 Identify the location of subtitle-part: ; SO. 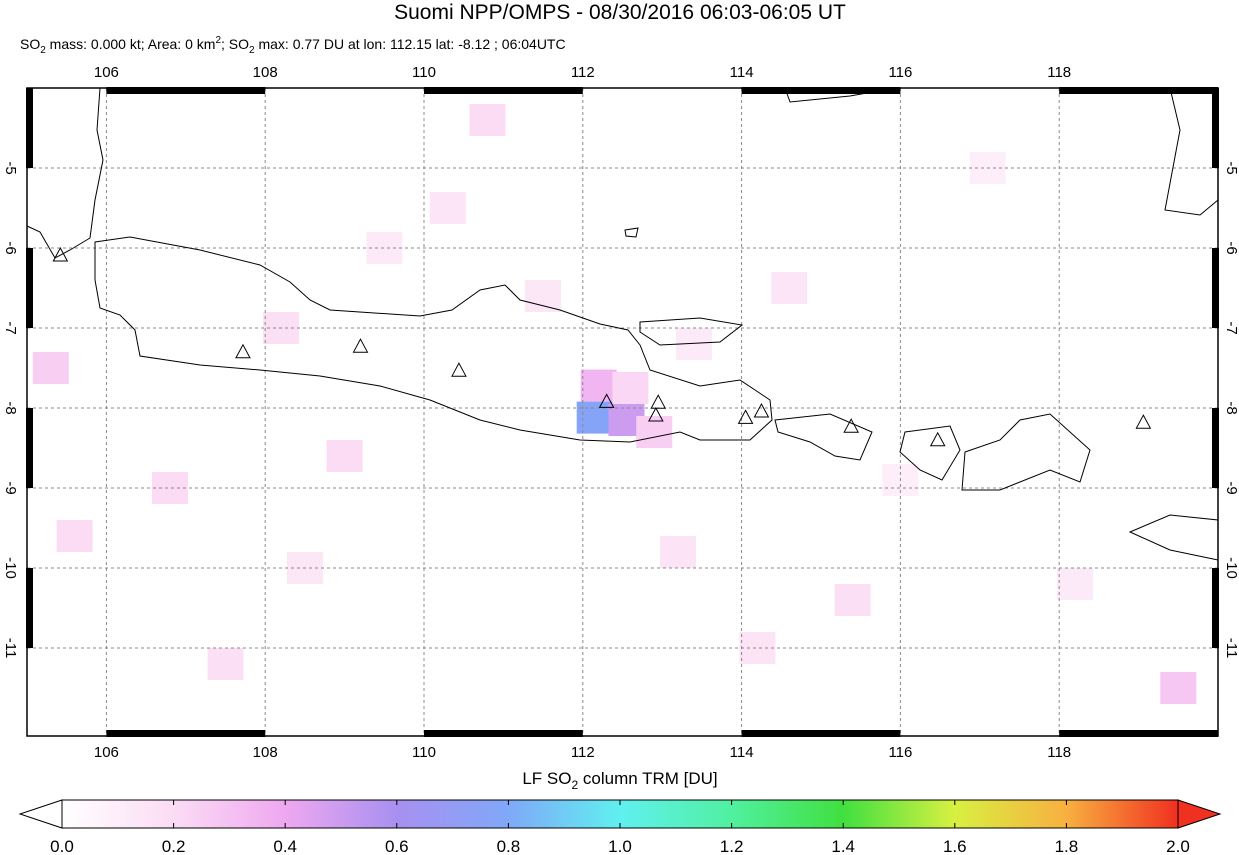
(235, 44).